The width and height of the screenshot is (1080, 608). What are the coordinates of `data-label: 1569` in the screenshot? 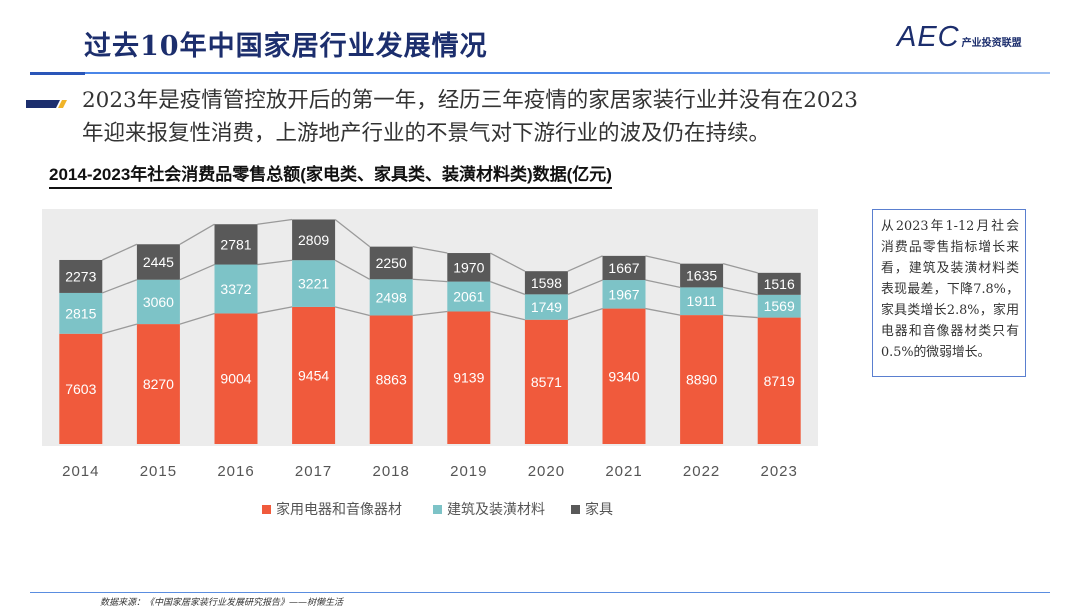 It's located at (779, 306).